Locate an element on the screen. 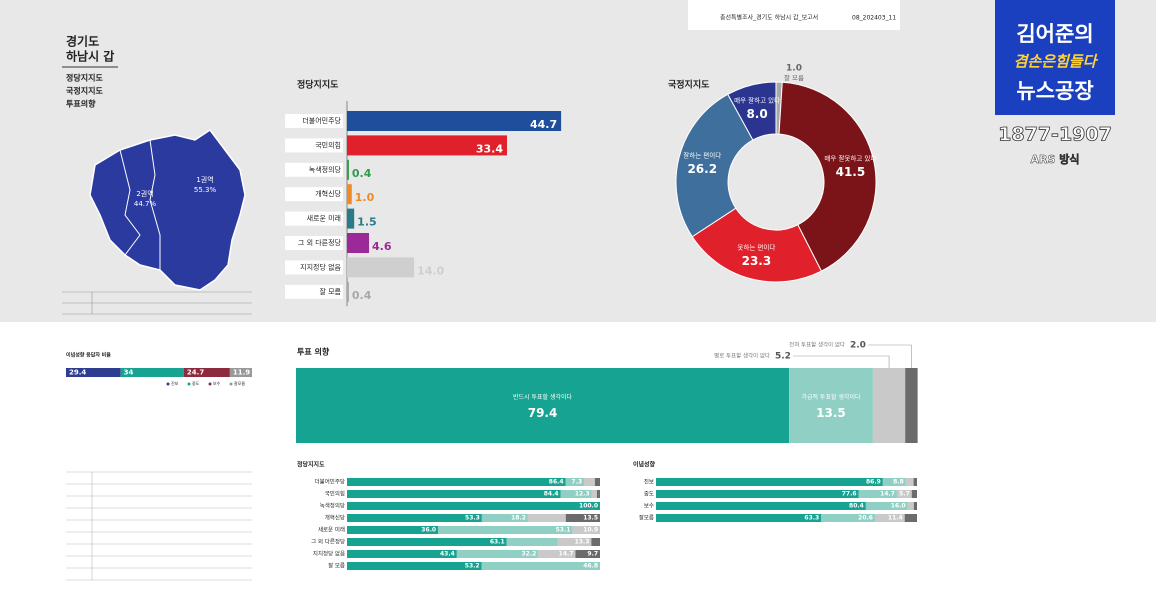 The width and height of the screenshot is (1156, 615). slice-value: 23.3 is located at coordinates (757, 261).